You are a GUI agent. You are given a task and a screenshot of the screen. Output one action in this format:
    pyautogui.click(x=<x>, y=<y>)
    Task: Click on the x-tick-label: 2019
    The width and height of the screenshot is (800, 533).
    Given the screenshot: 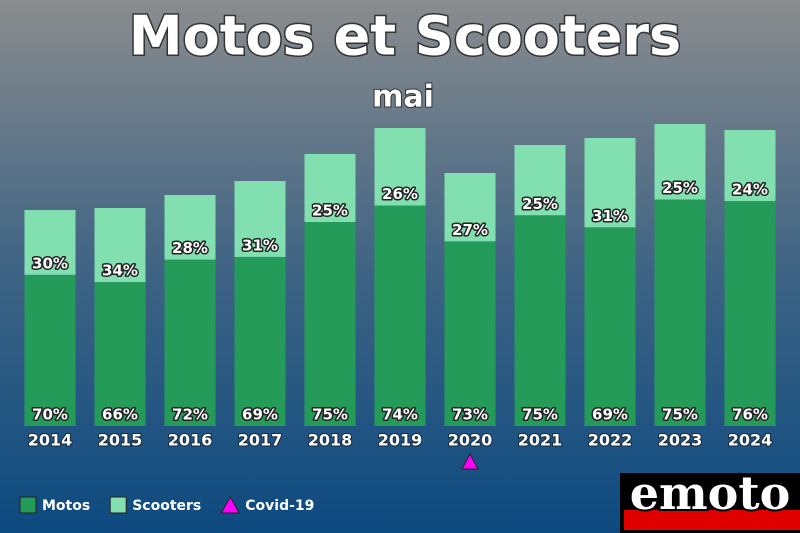 What is the action you would take?
    pyautogui.click(x=400, y=440)
    